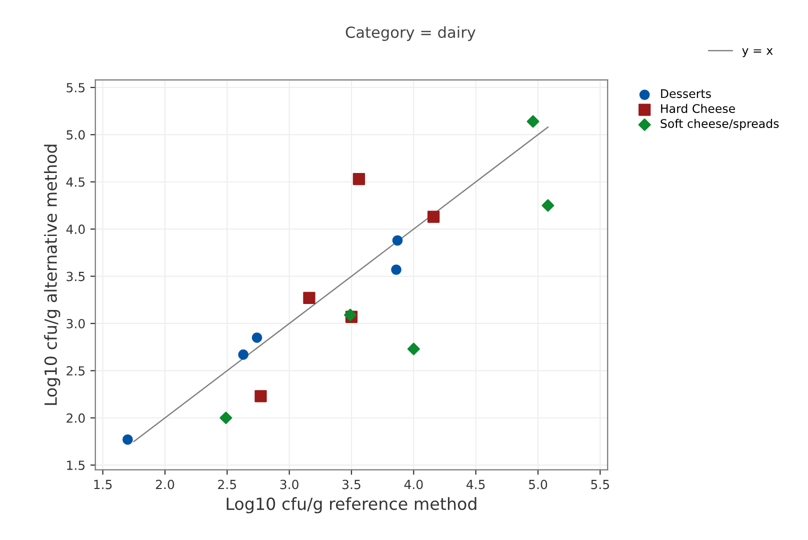 The height and width of the screenshot is (540, 808). I want to click on legend-label: y = x, so click(757, 53).